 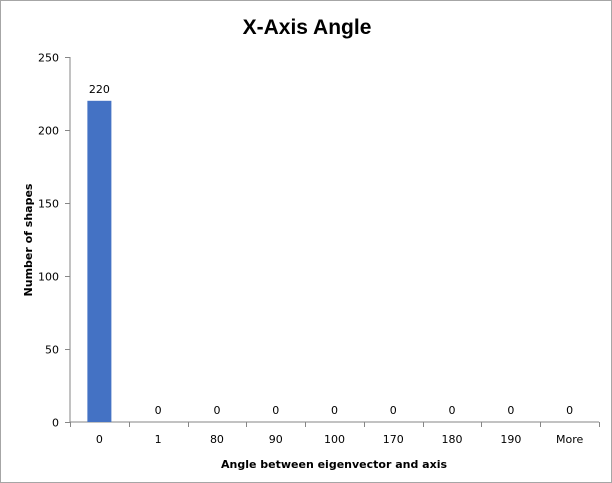 What do you see at coordinates (393, 439) in the screenshot?
I see `x-tick-label: 170` at bounding box center [393, 439].